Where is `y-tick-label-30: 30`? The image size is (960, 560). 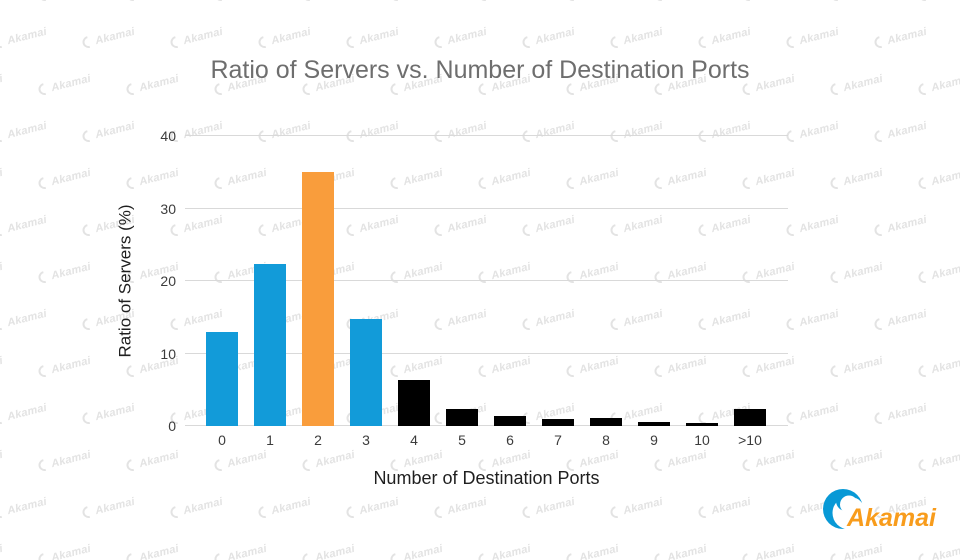
y-tick-label-30: 30 is located at coordinates (168, 208).